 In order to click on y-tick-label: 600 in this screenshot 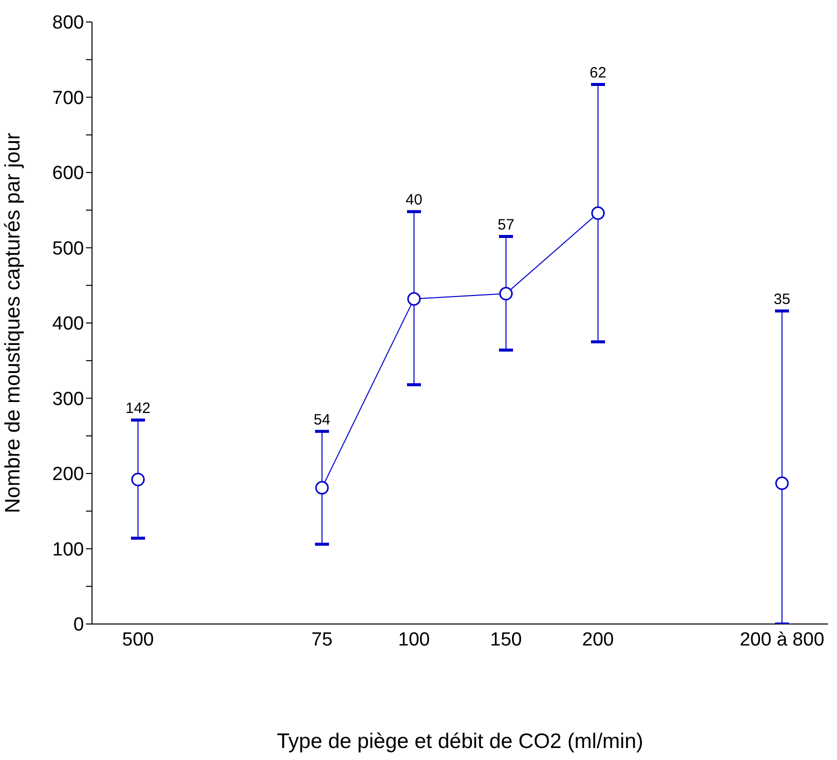, I will do `click(68, 173)`.